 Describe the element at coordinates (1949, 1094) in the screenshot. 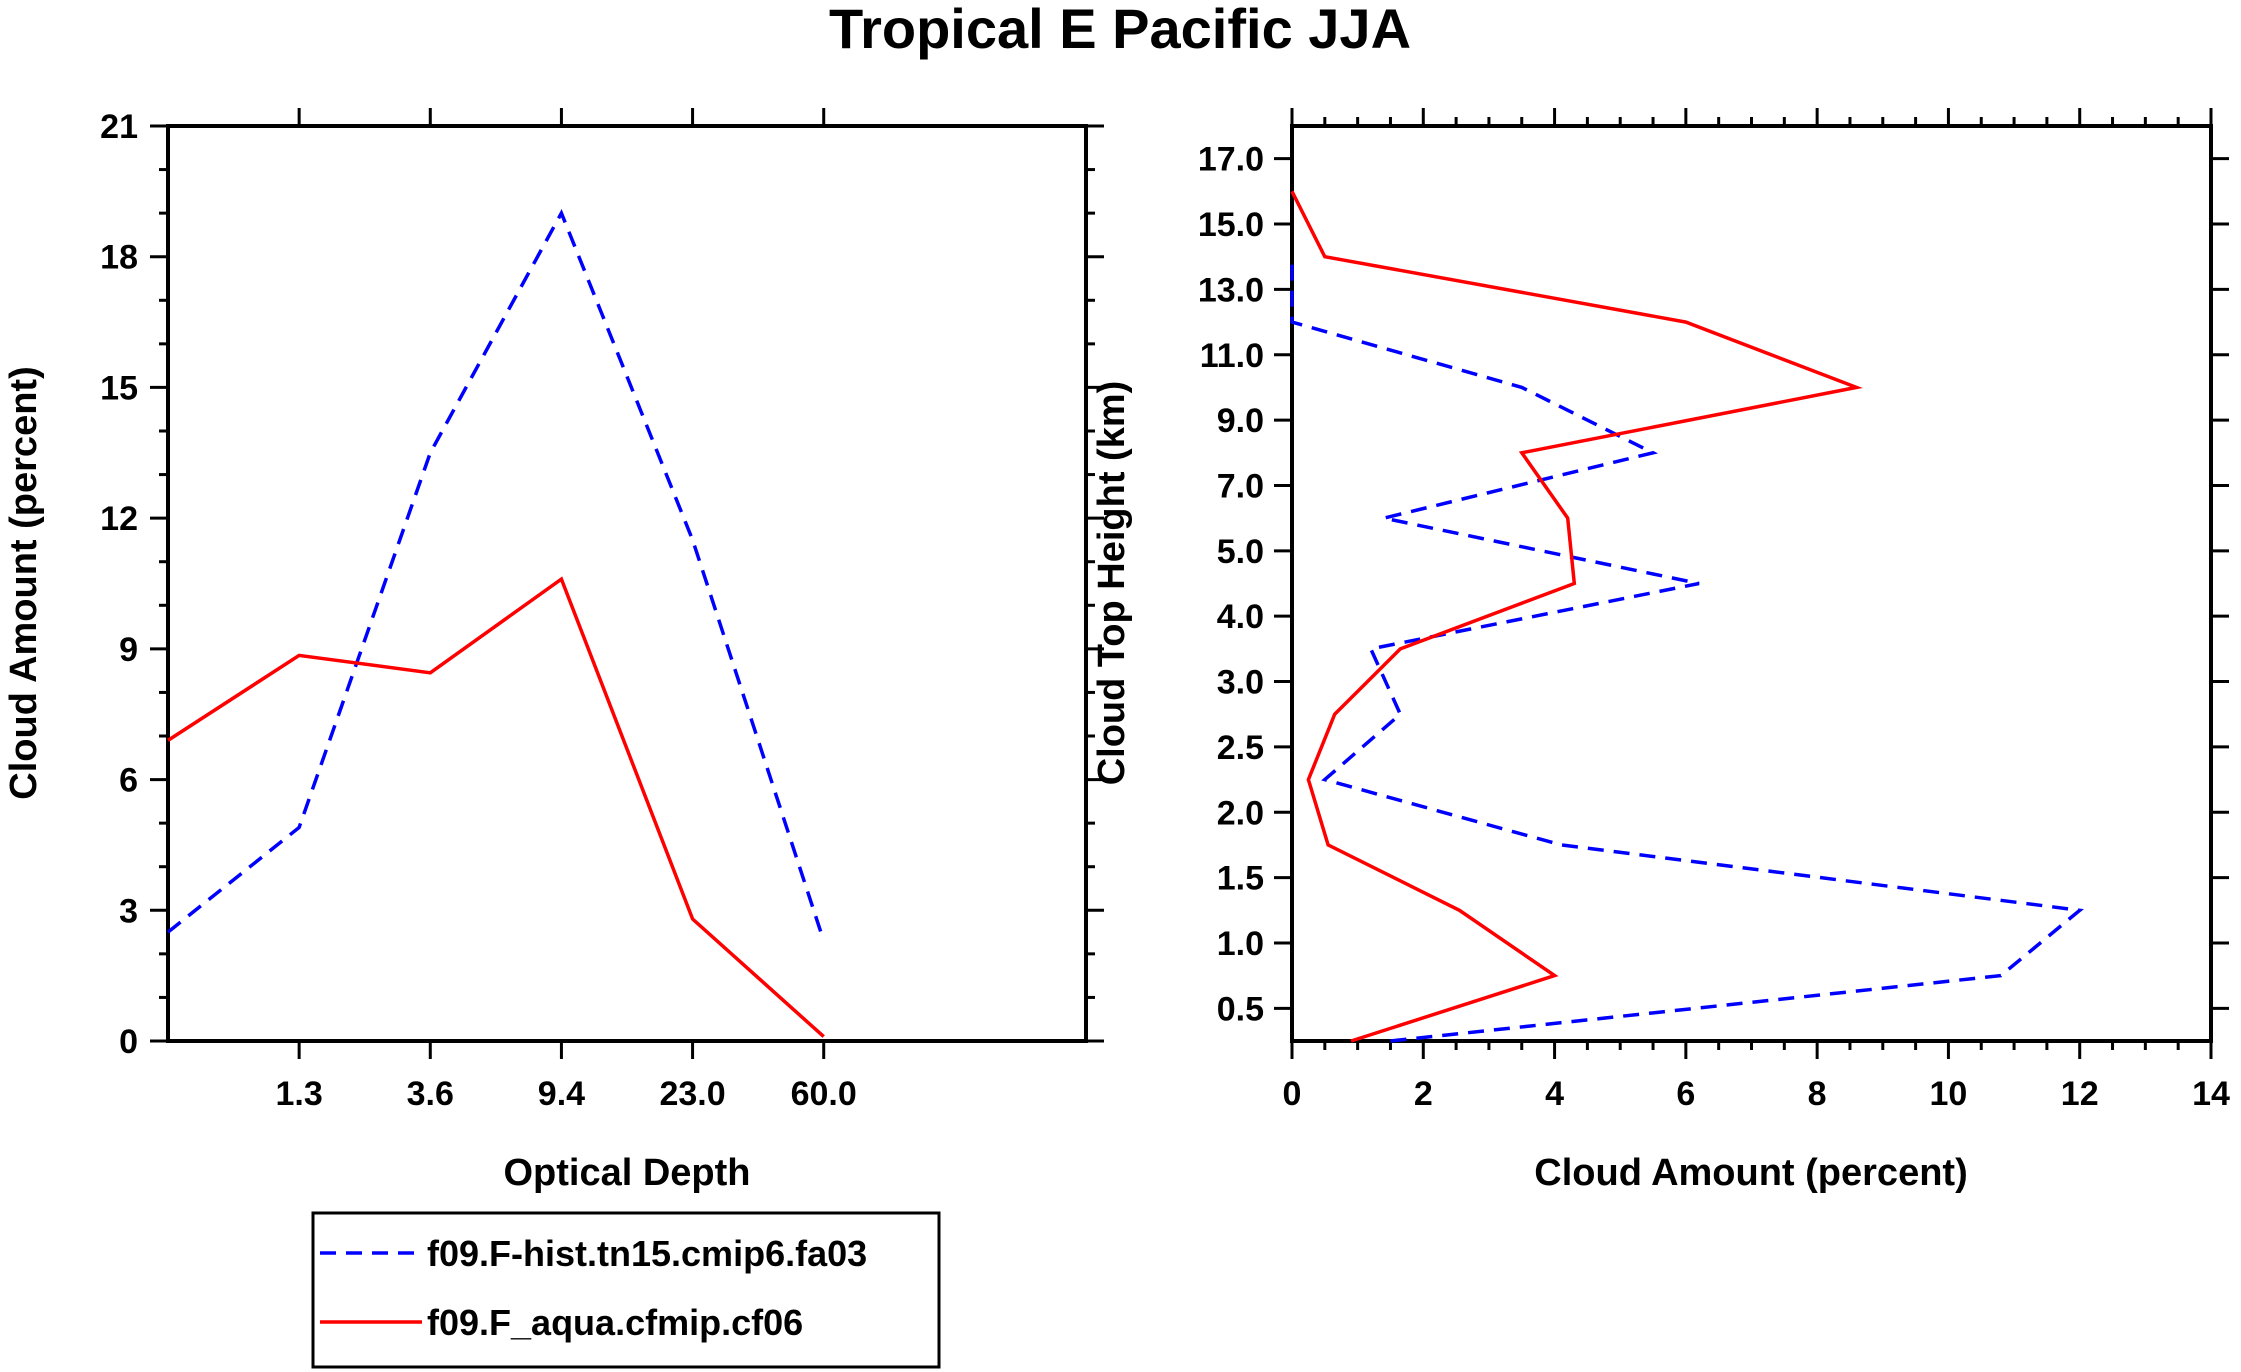

I see `right-xtick-label: 10` at that location.